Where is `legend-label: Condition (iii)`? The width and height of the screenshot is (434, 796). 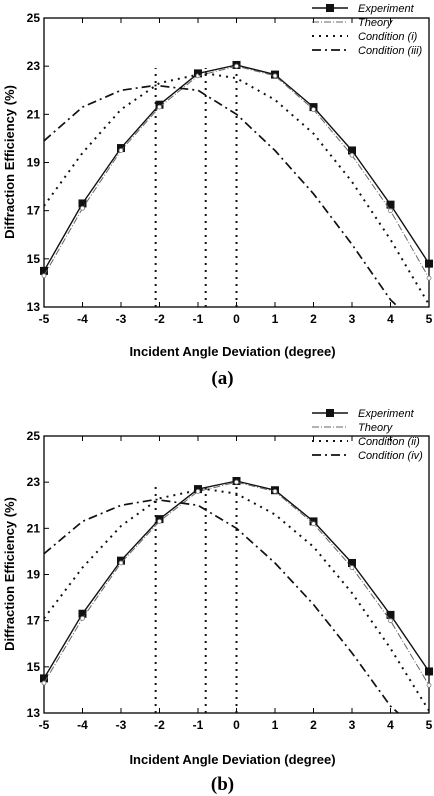 legend-label: Condition (iii) is located at coordinates (390, 51).